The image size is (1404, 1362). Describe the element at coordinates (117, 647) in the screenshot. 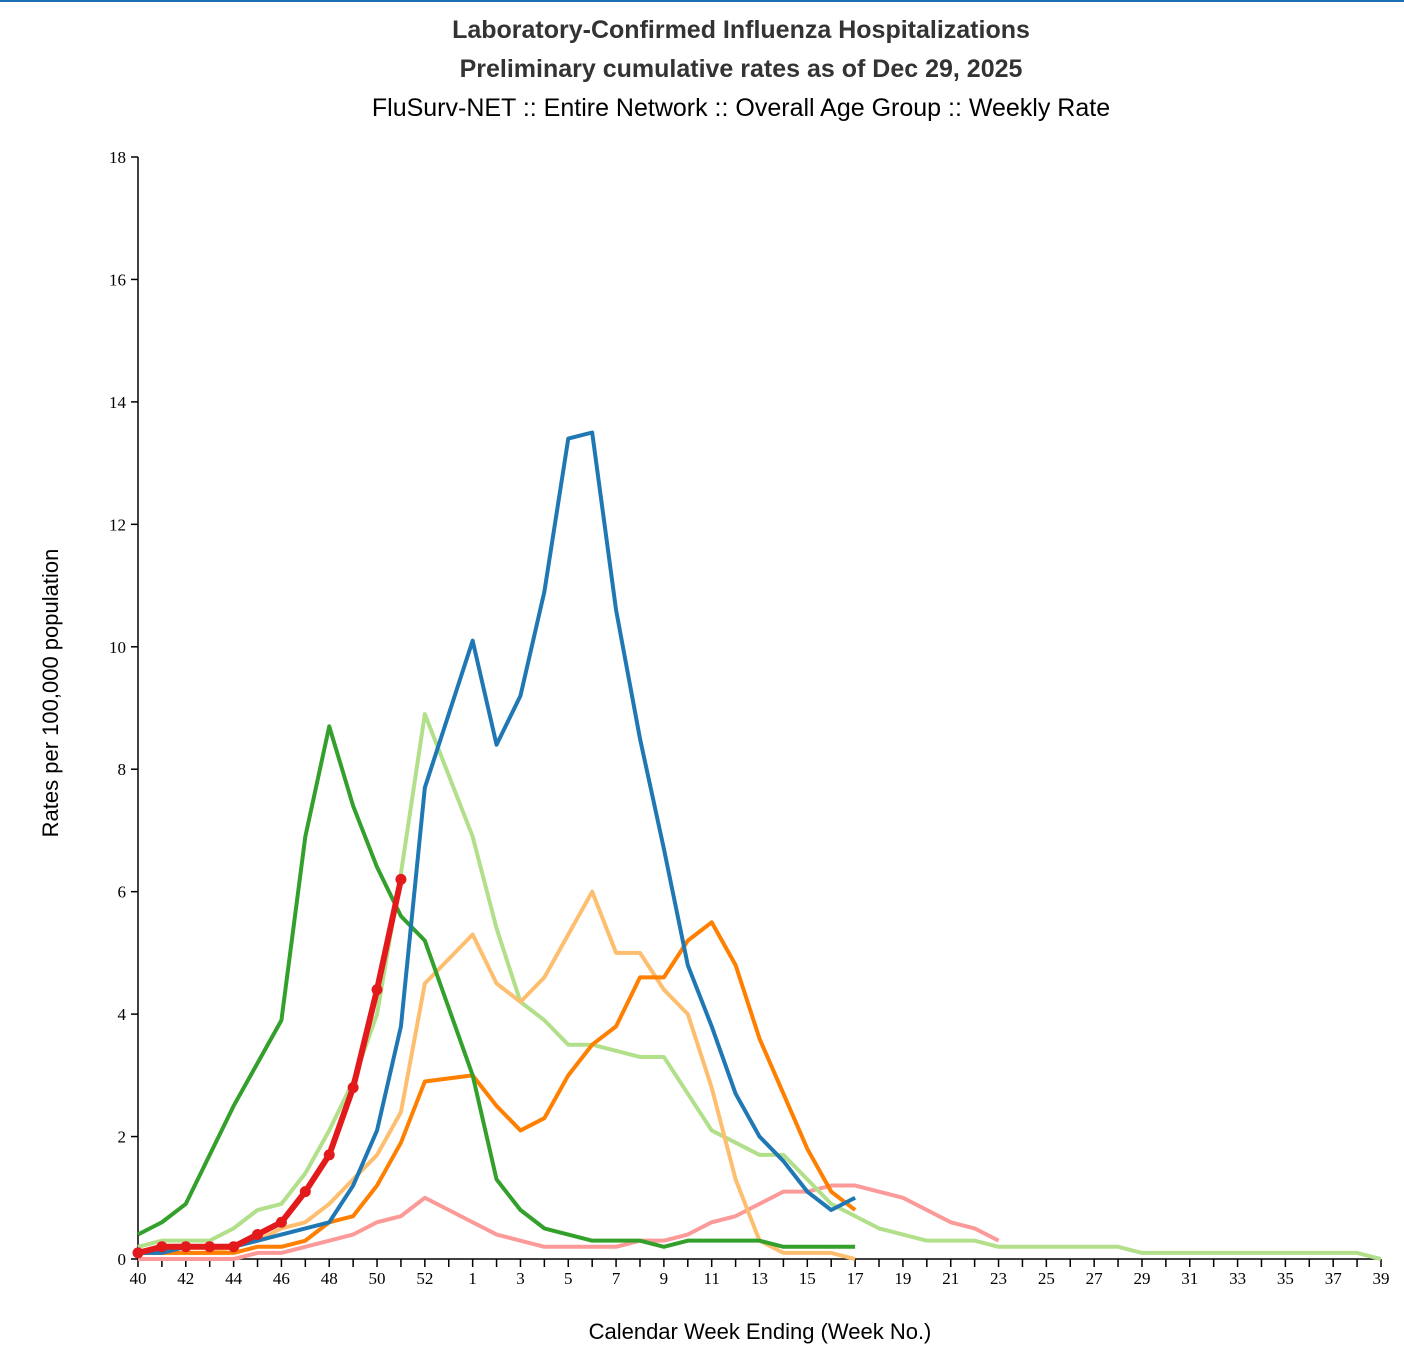

I see `y-tick-label: 10` at that location.